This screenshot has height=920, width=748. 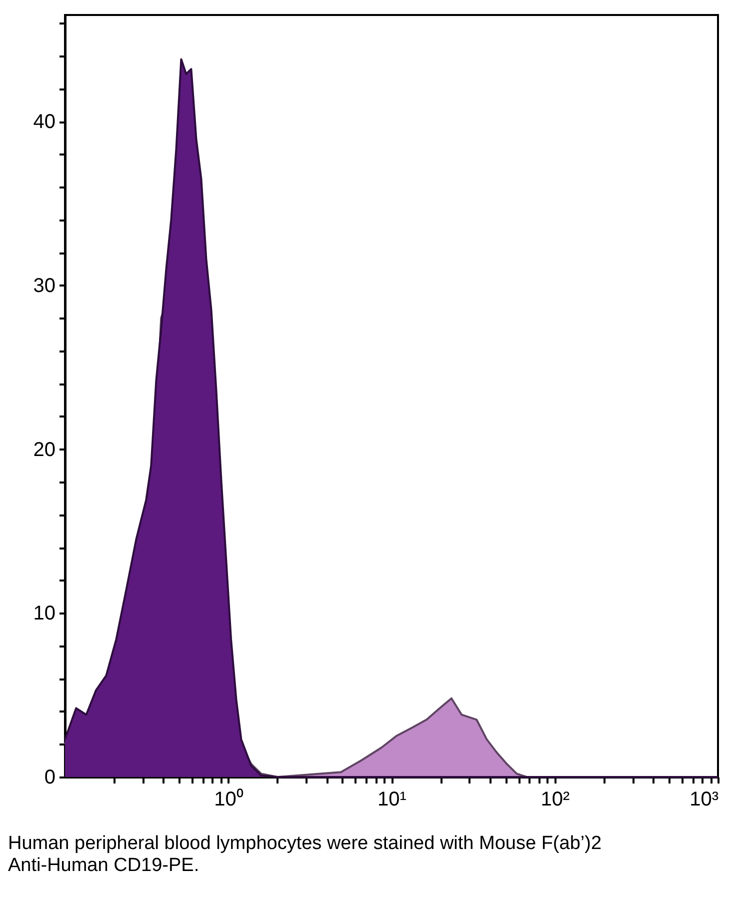 I want to click on y-tick-label: 40, so click(x=44, y=122).